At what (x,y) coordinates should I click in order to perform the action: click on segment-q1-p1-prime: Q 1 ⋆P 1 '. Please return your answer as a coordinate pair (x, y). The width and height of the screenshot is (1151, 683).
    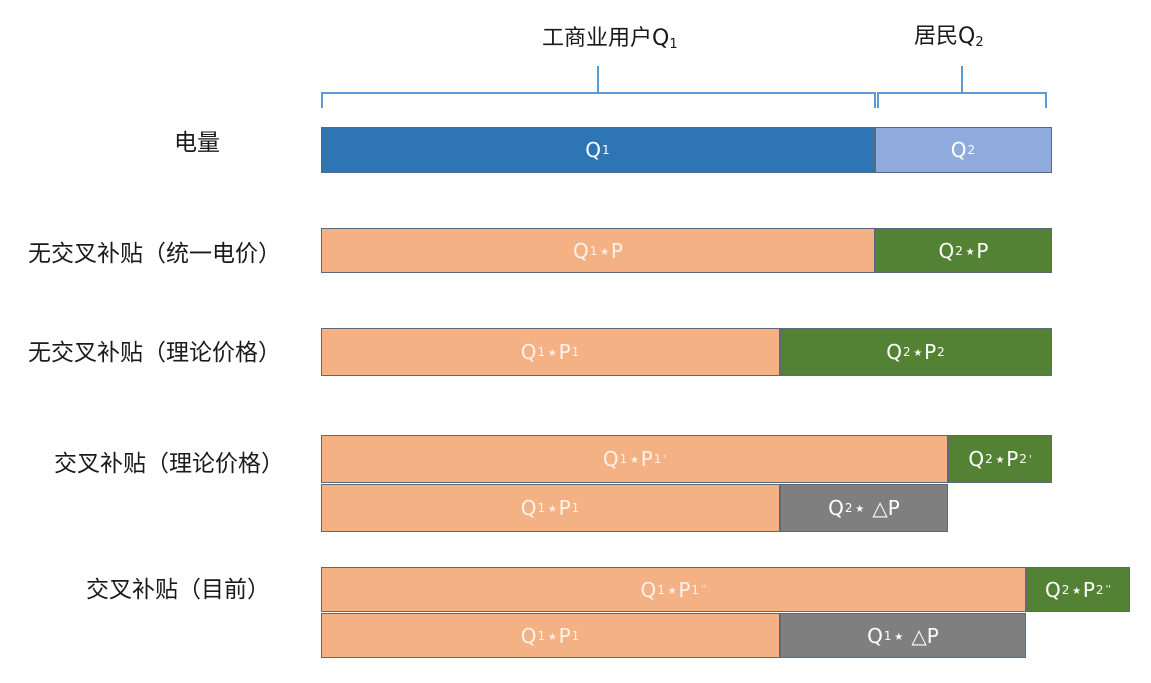
    Looking at the image, I should click on (634, 459).